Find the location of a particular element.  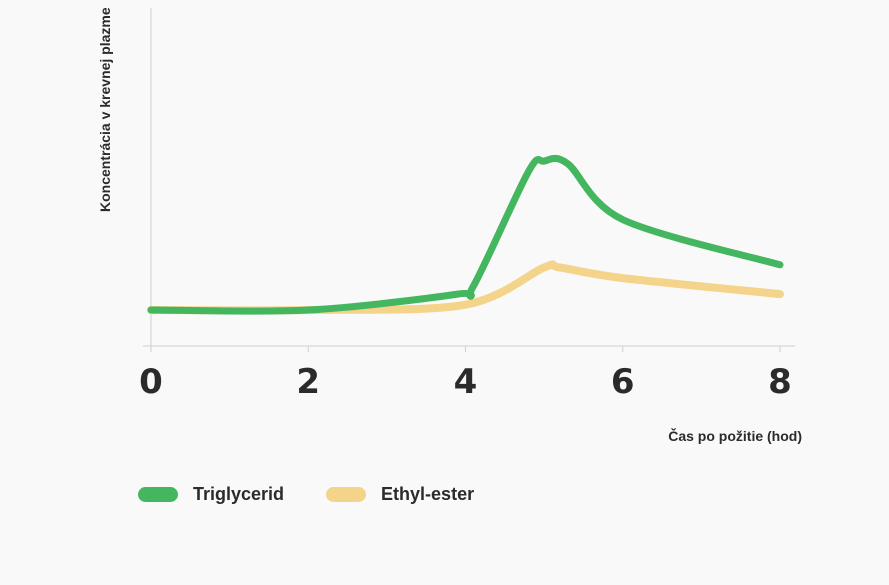

x-axis-ticks: 0 2 4 6 8 is located at coordinates (465, 374).